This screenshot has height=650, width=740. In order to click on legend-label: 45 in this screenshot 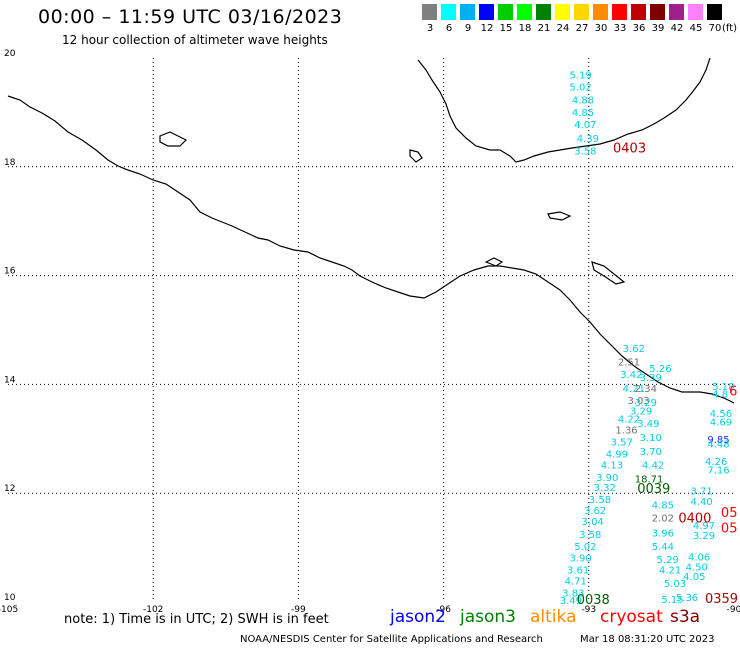, I will do `click(696, 28)`.